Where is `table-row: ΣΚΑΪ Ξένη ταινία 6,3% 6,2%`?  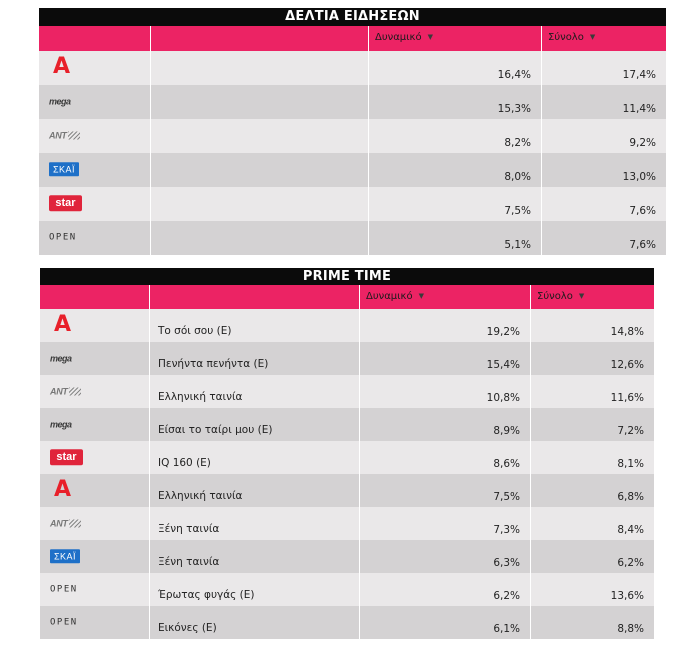
table-row: ΣΚΑΪ Ξένη ταινία 6,3% 6,2% is located at coordinates (347, 556).